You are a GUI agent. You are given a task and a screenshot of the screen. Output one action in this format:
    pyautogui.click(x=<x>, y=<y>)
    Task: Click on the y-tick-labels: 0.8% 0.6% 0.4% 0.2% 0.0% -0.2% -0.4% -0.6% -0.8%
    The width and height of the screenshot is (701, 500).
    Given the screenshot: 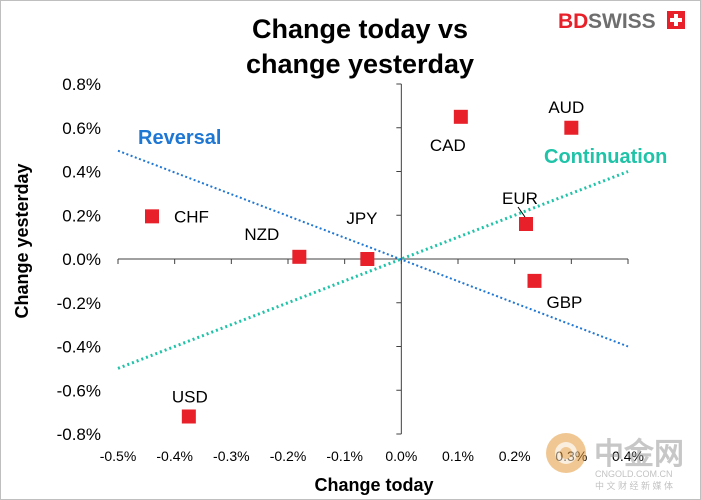 What is the action you would take?
    pyautogui.click(x=79, y=259)
    